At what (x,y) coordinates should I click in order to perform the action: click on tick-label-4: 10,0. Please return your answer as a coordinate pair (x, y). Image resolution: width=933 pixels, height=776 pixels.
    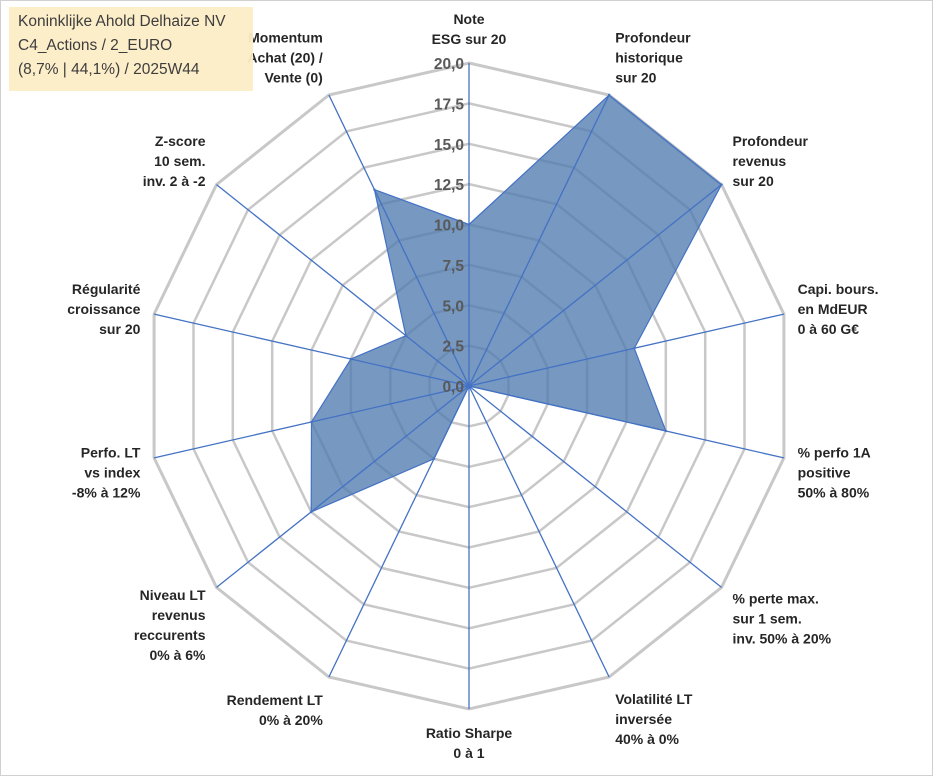
    Looking at the image, I should click on (449, 226).